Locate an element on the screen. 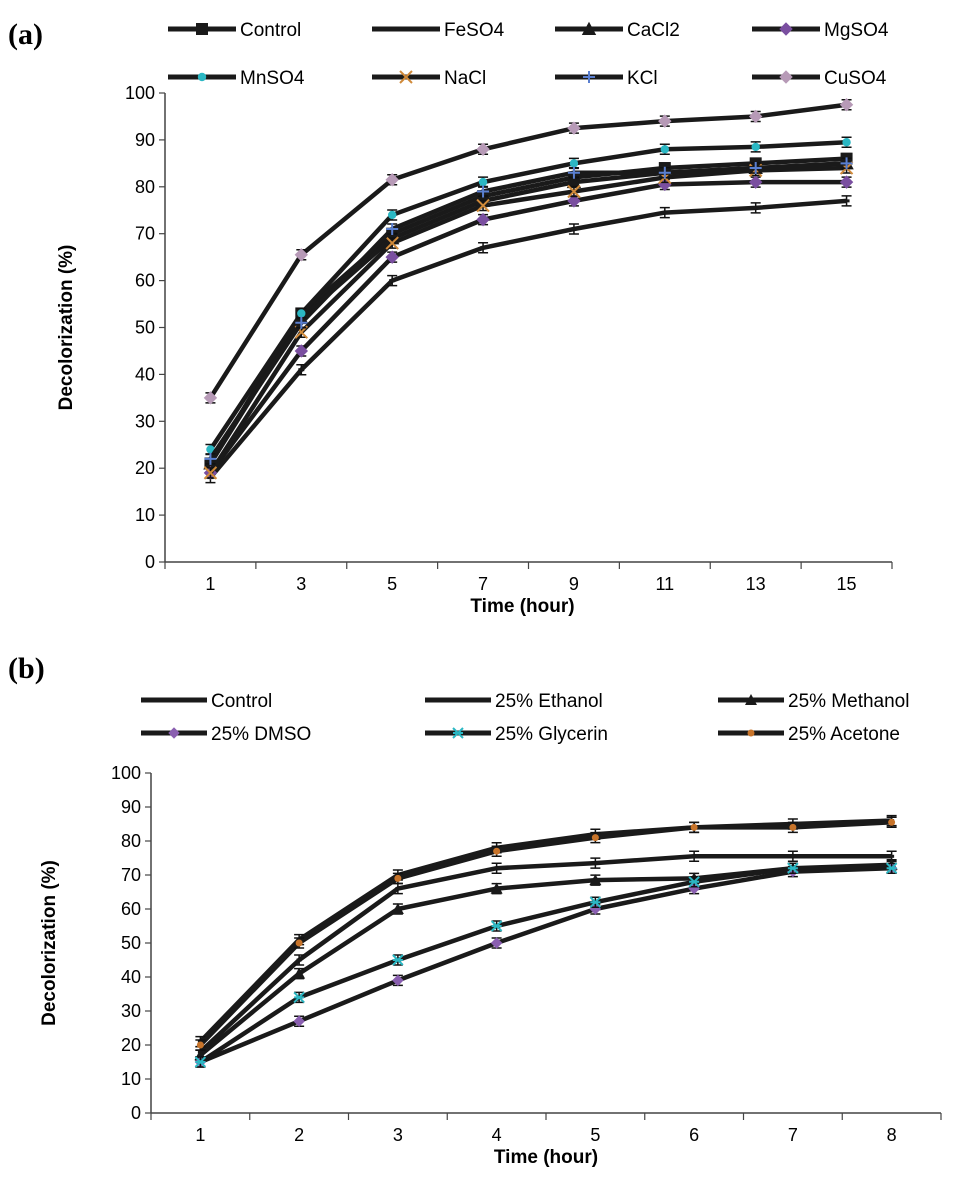 Image resolution: width=964 pixels, height=1179 pixels. panel-label: (a) is located at coordinates (25, 34).